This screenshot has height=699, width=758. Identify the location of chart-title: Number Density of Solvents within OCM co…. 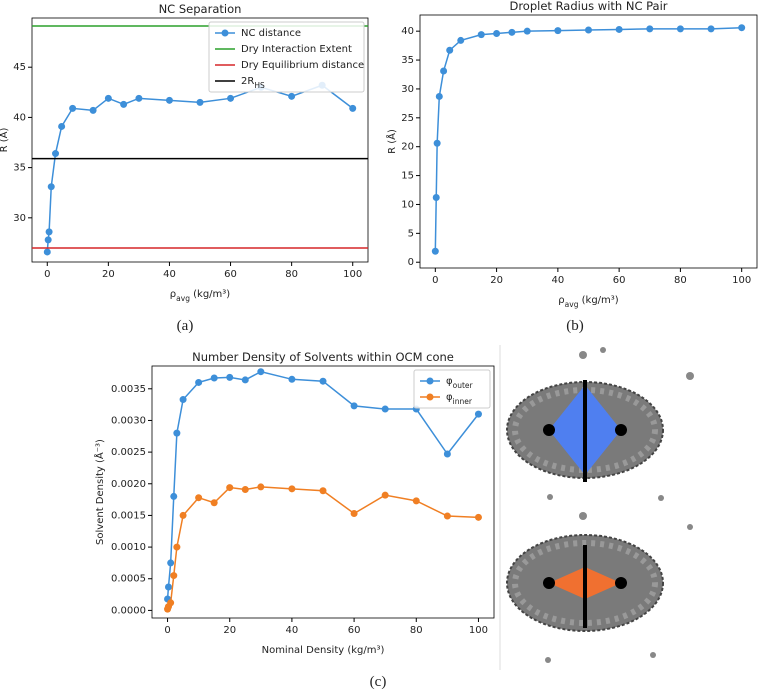
(323, 357).